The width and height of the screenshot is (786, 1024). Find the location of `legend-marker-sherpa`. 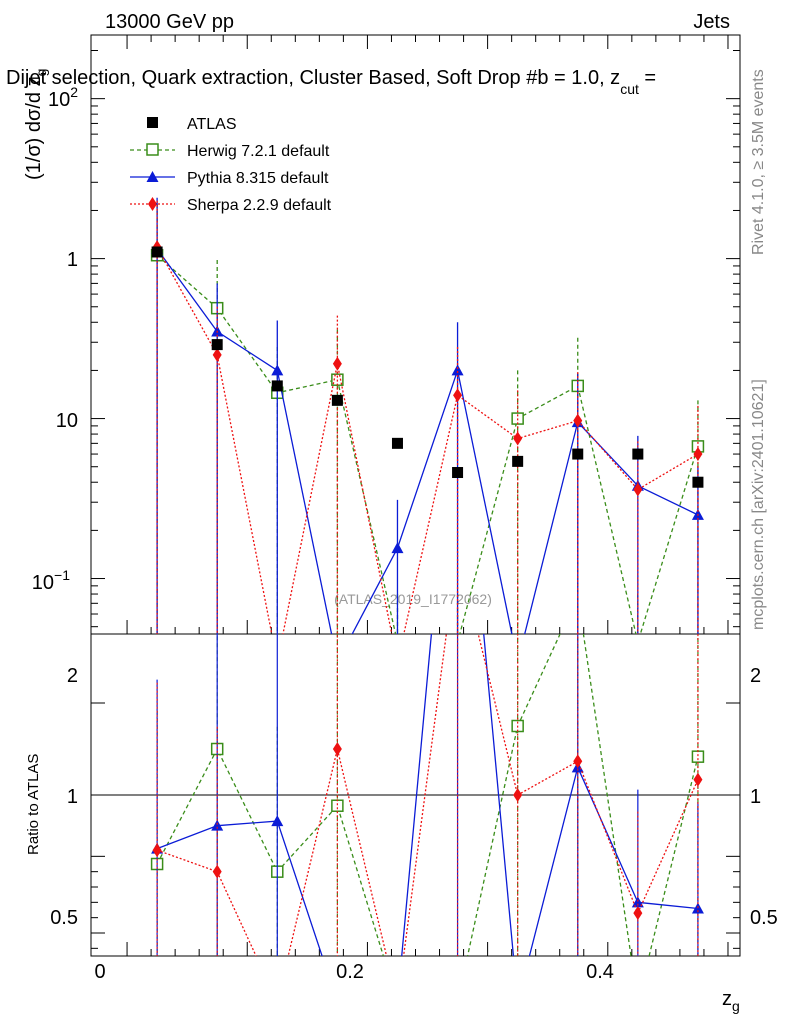

legend-marker-sherpa is located at coordinates (152, 204).